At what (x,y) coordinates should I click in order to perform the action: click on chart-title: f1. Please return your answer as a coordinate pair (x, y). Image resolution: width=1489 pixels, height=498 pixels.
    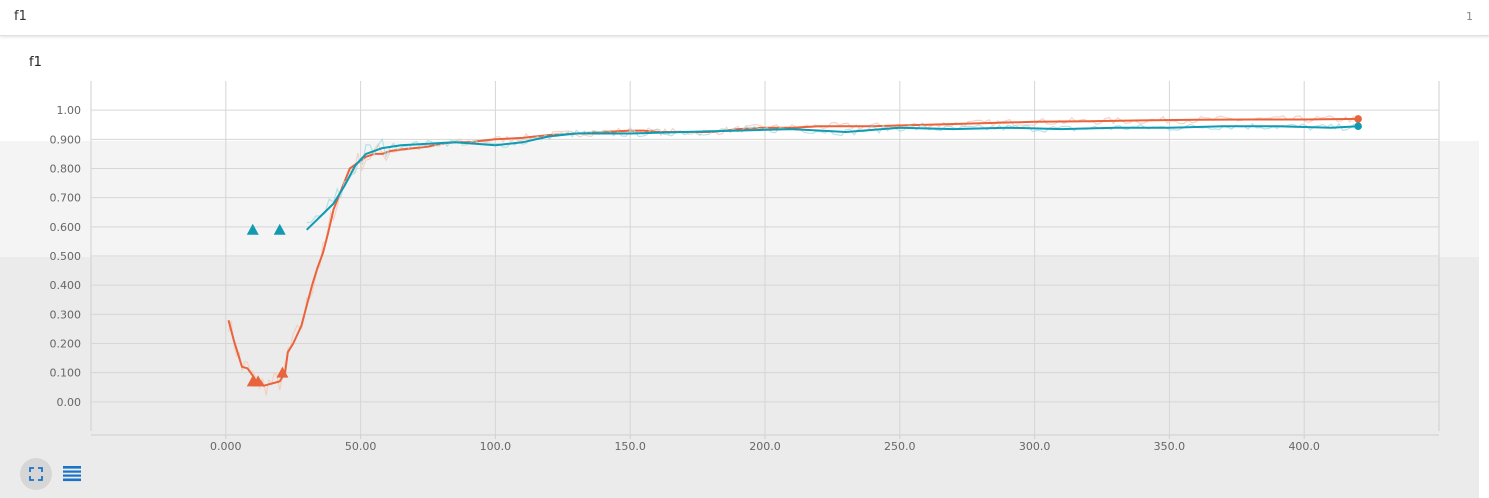
    Looking at the image, I should click on (35, 62).